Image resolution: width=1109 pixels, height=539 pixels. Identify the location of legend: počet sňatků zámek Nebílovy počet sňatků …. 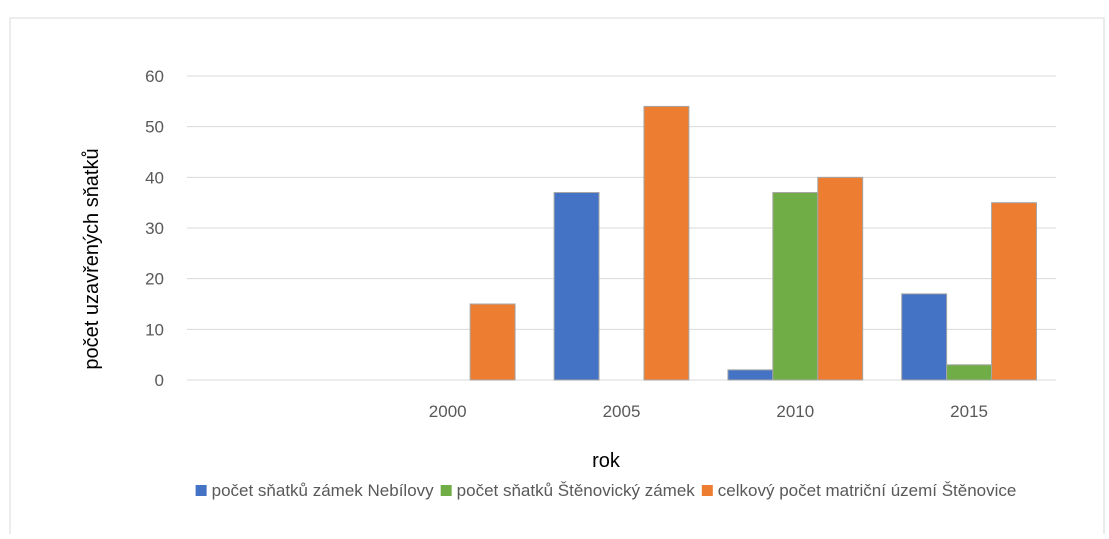
(606, 490).